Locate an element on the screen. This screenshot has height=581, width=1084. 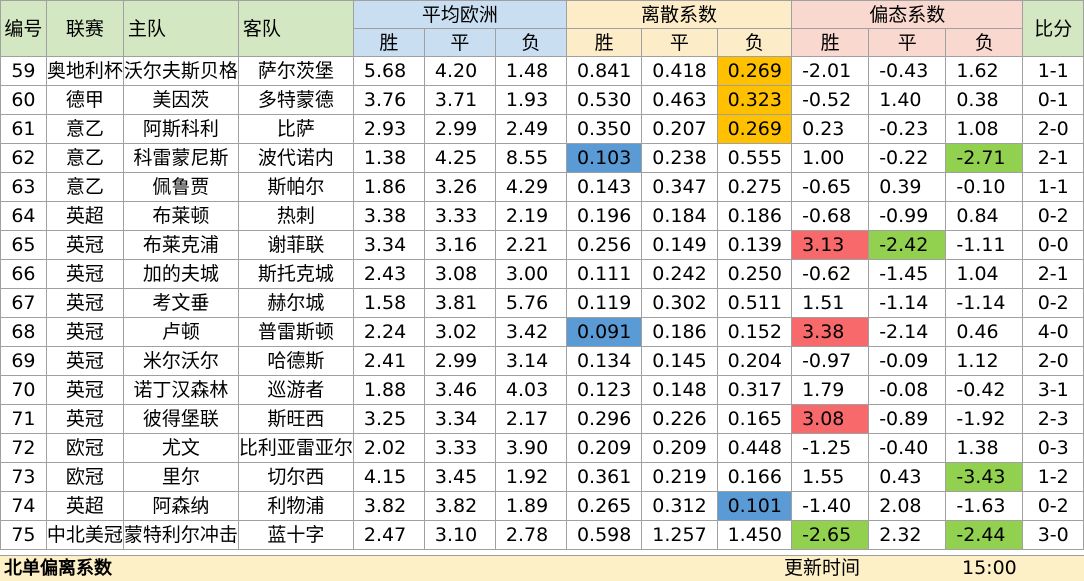
cell-league: 德甲 is located at coordinates (84, 100).